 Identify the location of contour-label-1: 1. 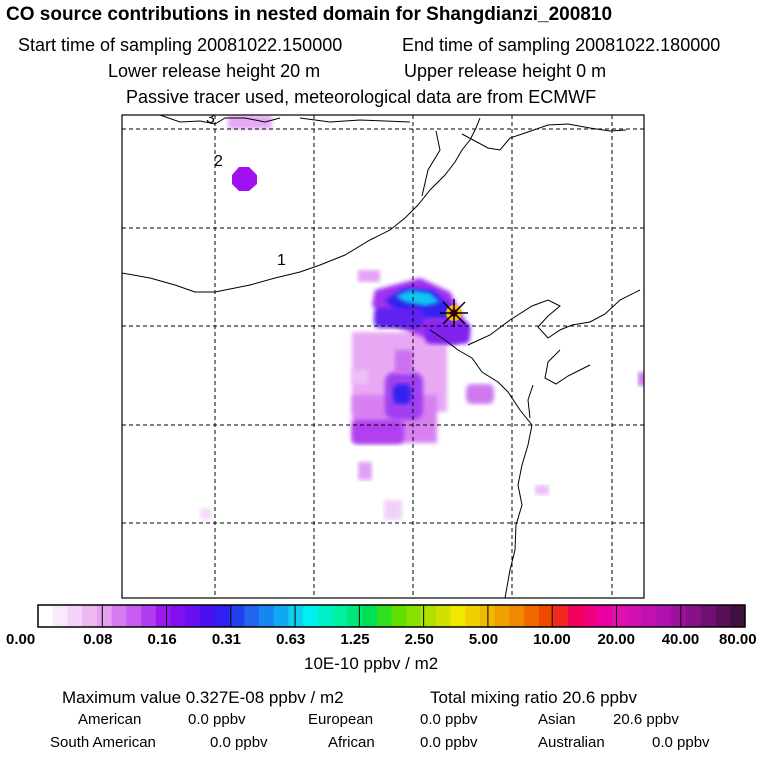
(281, 260).